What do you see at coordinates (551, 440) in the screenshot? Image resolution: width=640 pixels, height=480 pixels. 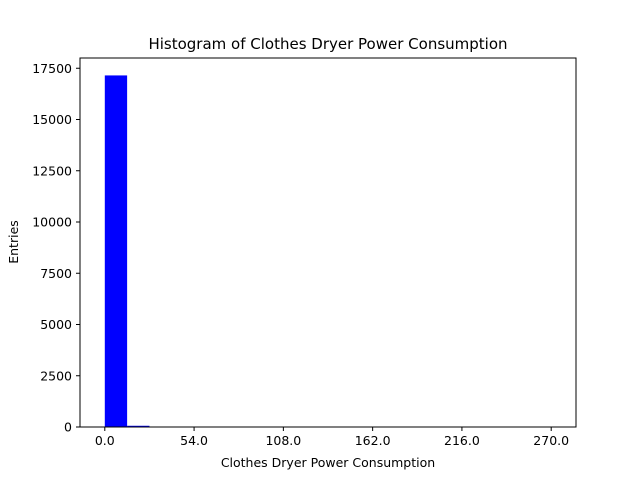 I see `x-tick-label: 270.0` at bounding box center [551, 440].